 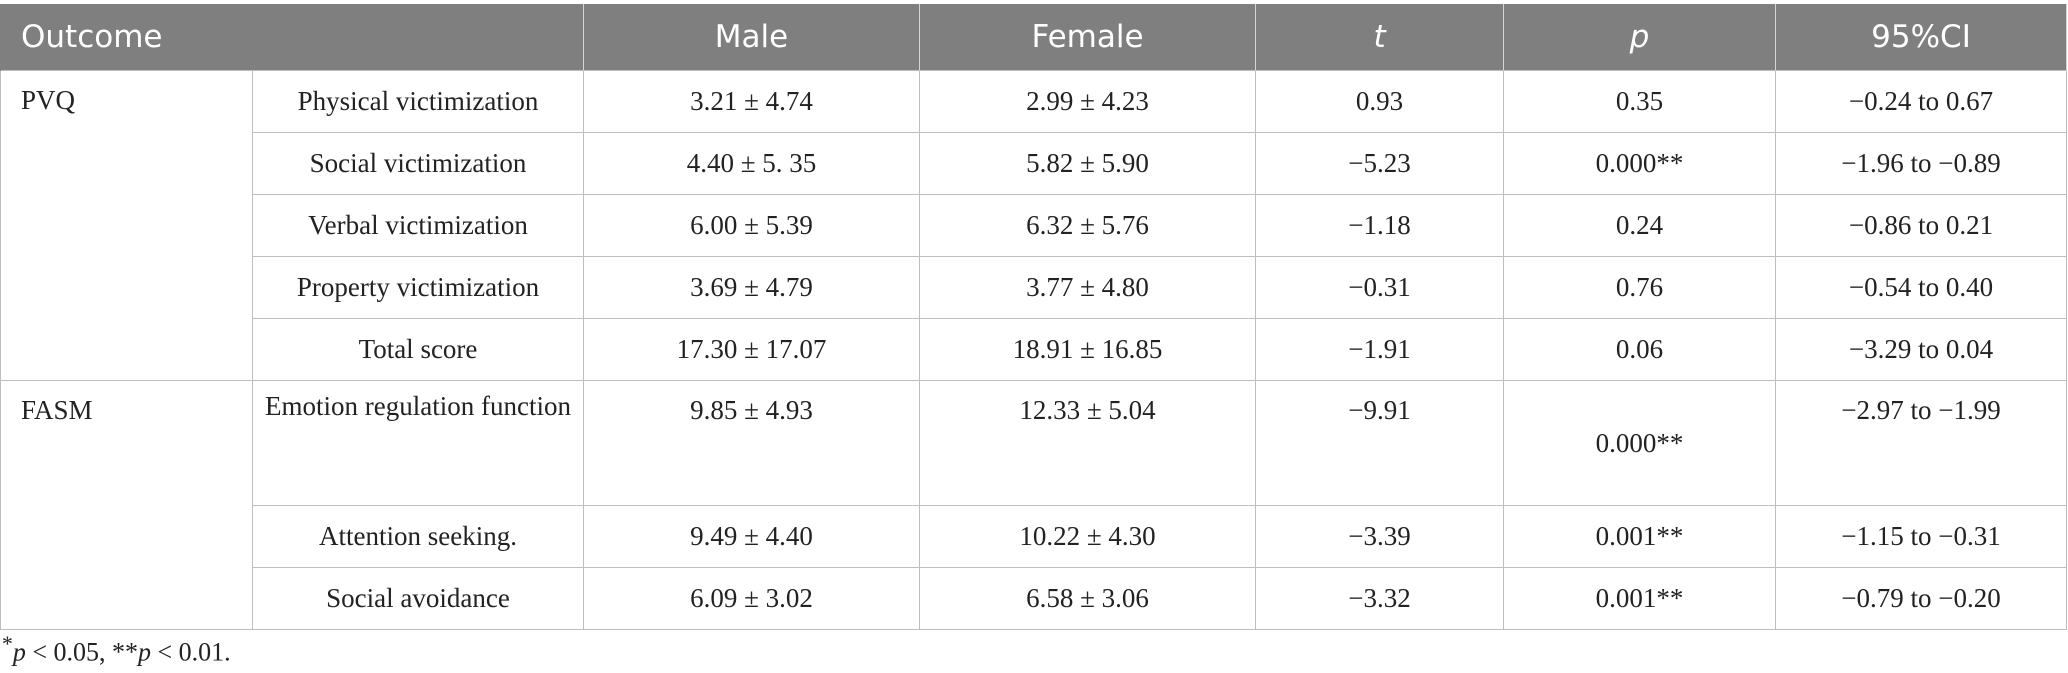 I want to click on header-p: p, so click(x=1640, y=37).